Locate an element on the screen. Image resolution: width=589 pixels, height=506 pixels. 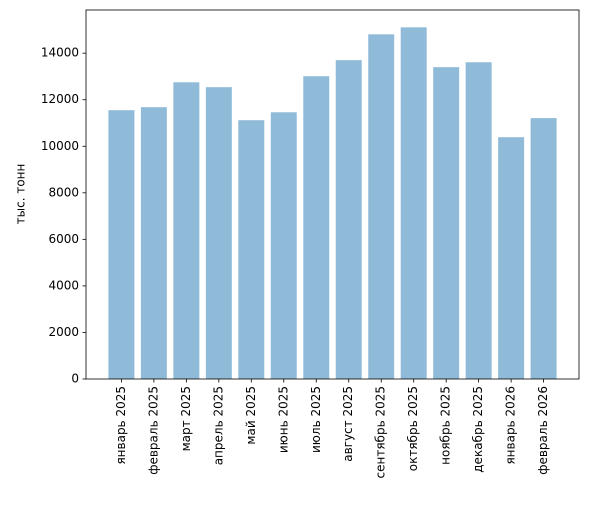
x-tick-label: декабрь 2025 is located at coordinates (478, 429).